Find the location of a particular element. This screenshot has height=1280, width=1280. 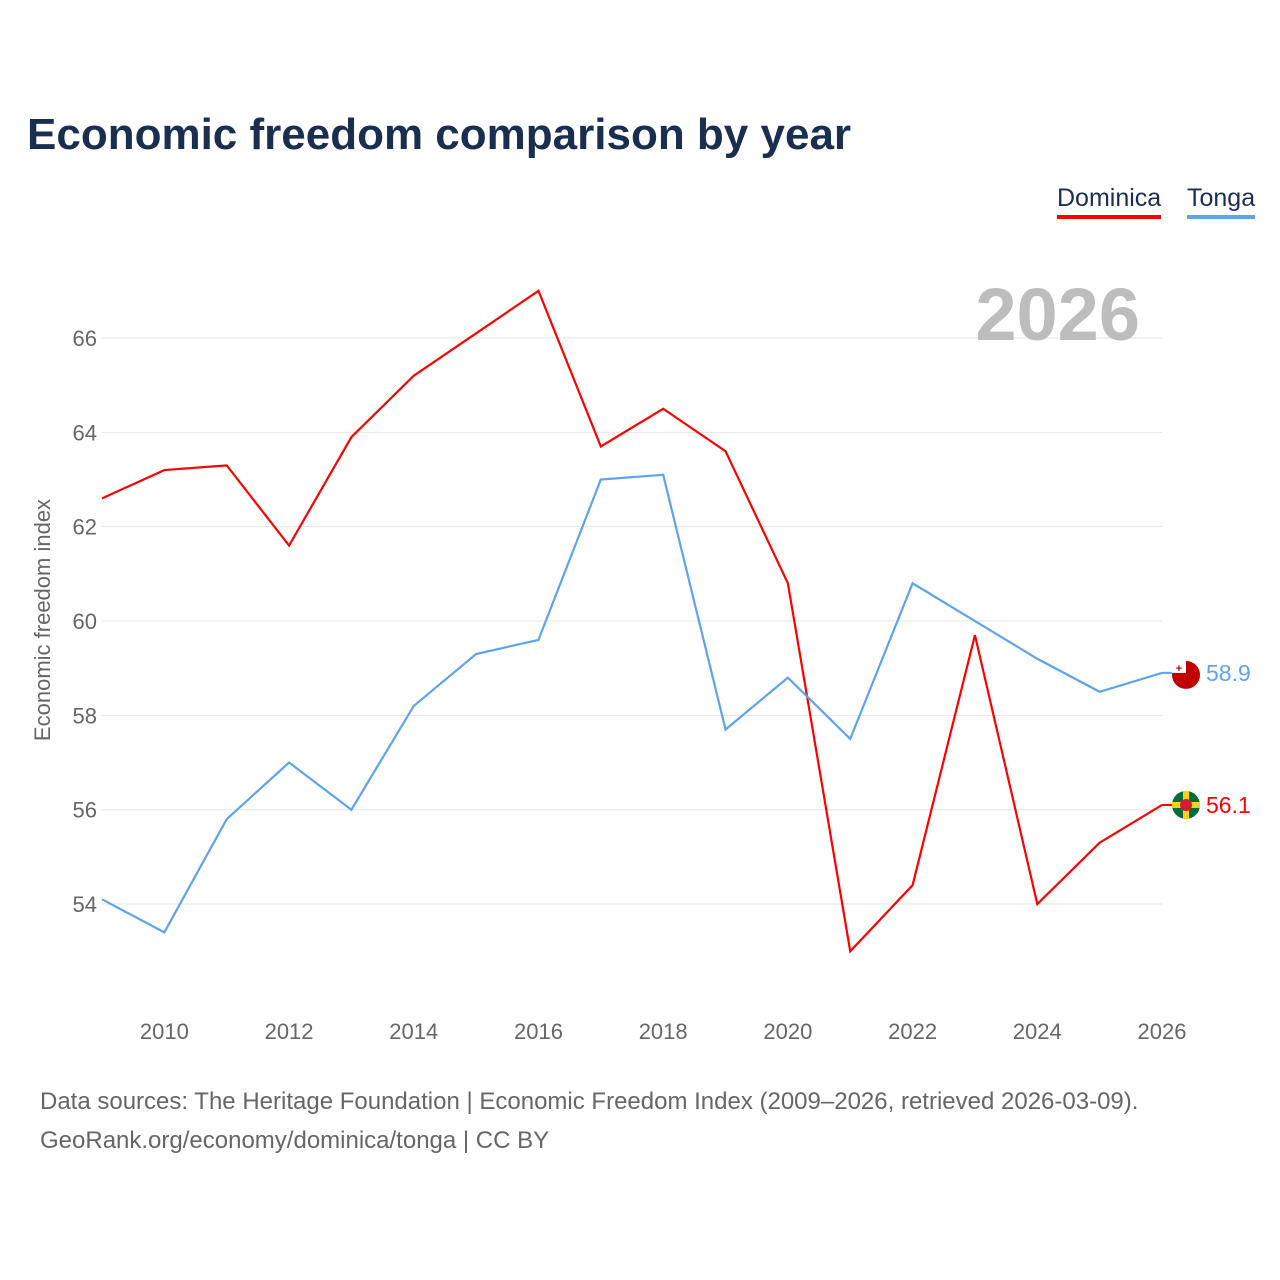

x-tick-label: 2010 is located at coordinates (164, 1031).